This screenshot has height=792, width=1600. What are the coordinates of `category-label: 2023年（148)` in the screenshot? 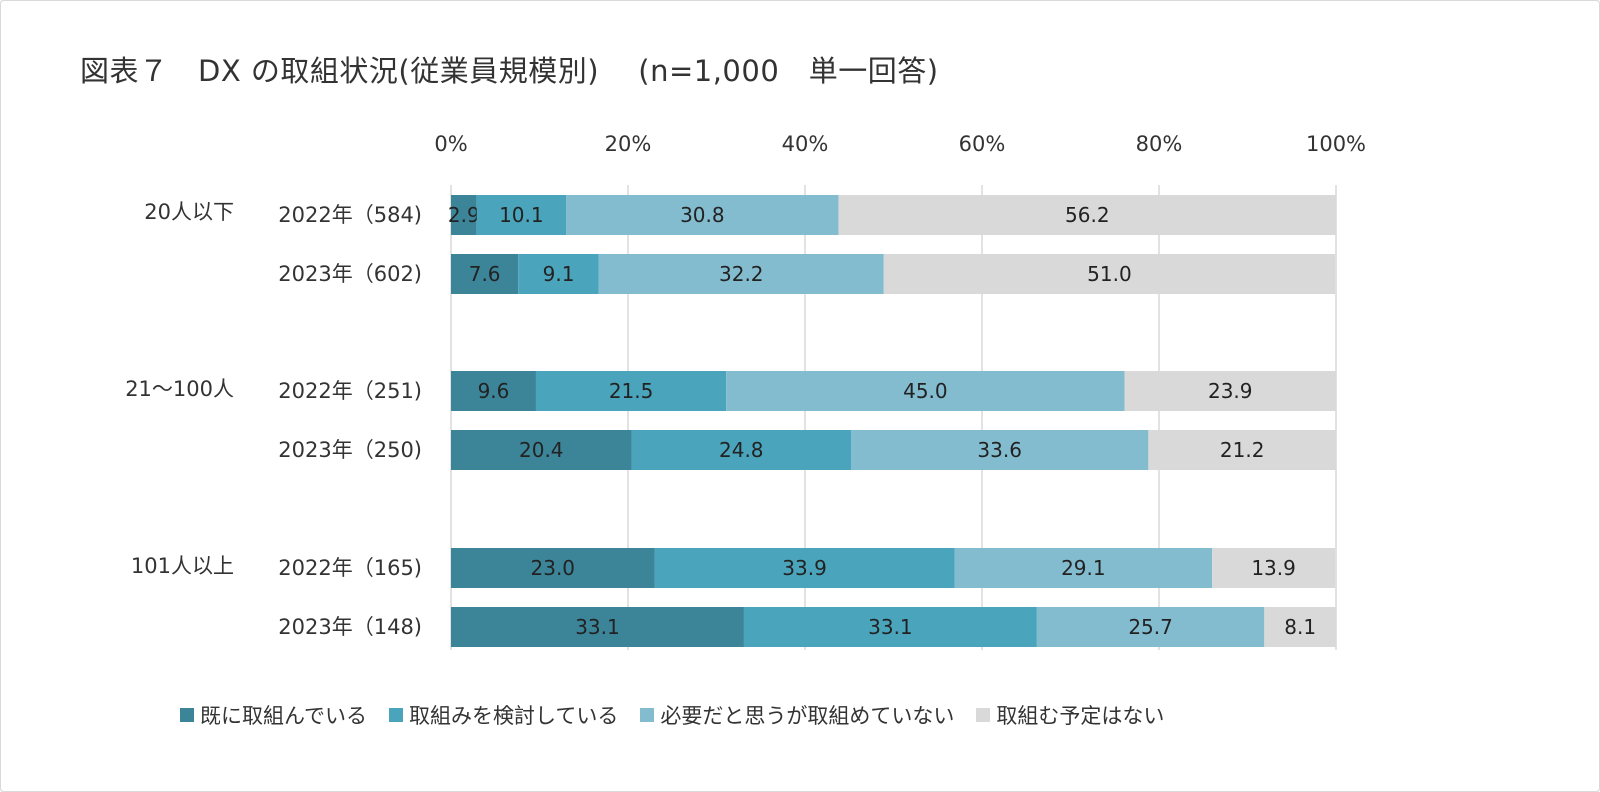 It's located at (350, 627).